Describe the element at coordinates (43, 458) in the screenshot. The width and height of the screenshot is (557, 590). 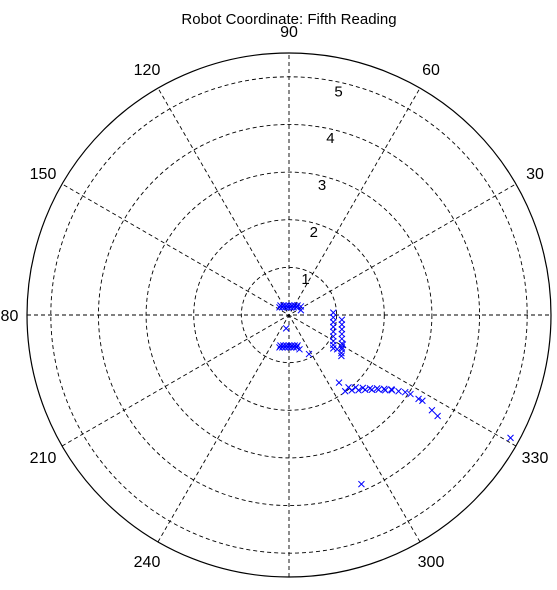
I see `angle-tick-label-210: 210` at that location.